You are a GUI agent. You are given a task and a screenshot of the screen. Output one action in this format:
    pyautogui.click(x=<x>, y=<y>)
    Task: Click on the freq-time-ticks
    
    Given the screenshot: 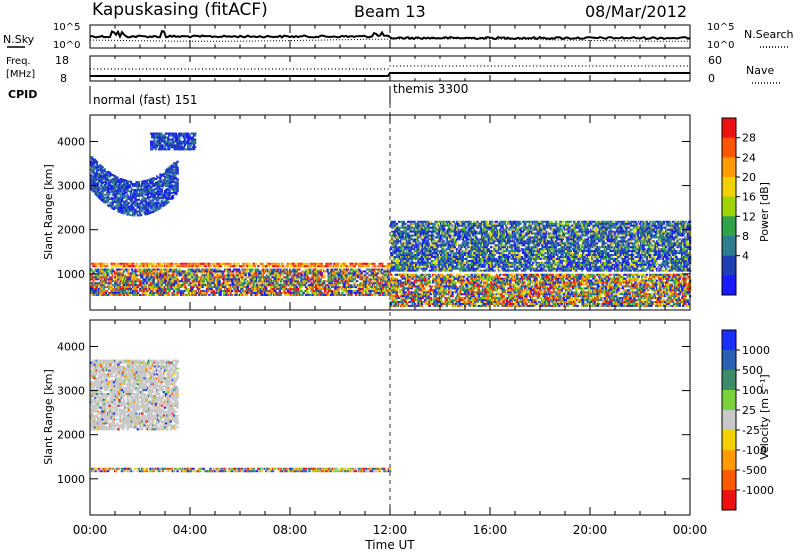 What is the action you would take?
    pyautogui.click(x=390, y=68)
    